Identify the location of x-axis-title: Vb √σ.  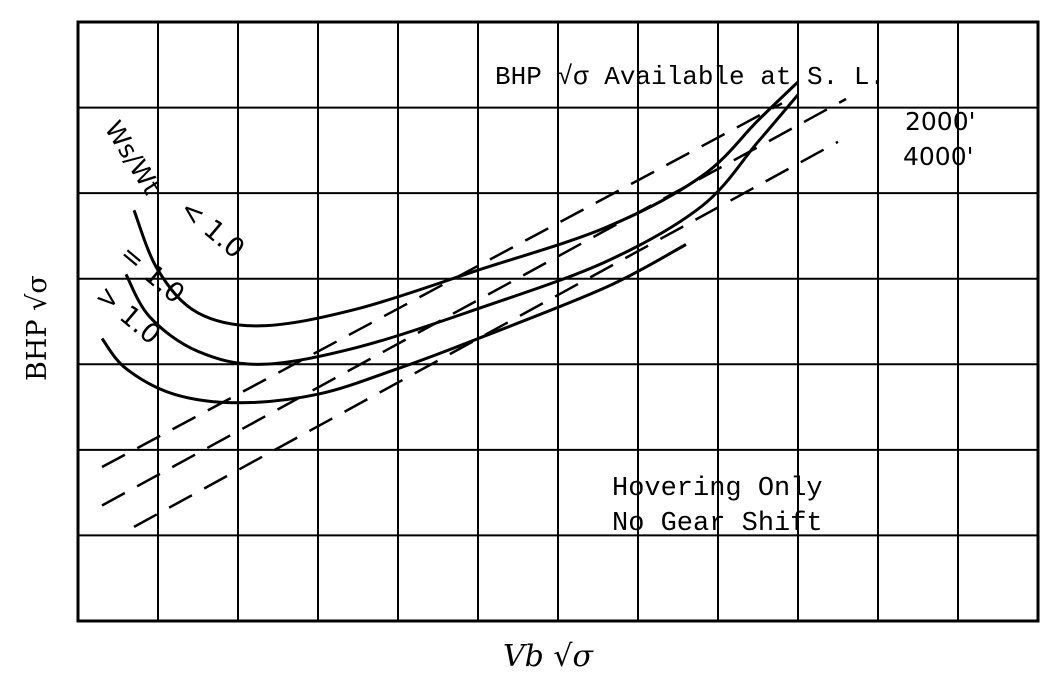
(549, 656).